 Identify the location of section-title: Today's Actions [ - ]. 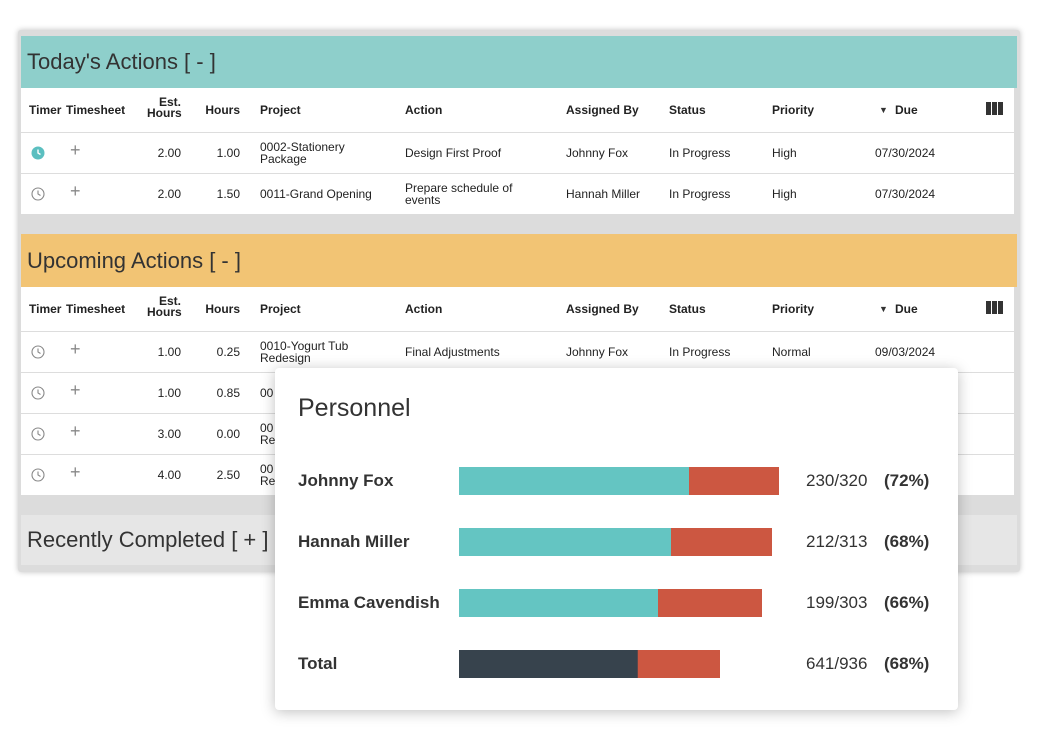
(519, 62).